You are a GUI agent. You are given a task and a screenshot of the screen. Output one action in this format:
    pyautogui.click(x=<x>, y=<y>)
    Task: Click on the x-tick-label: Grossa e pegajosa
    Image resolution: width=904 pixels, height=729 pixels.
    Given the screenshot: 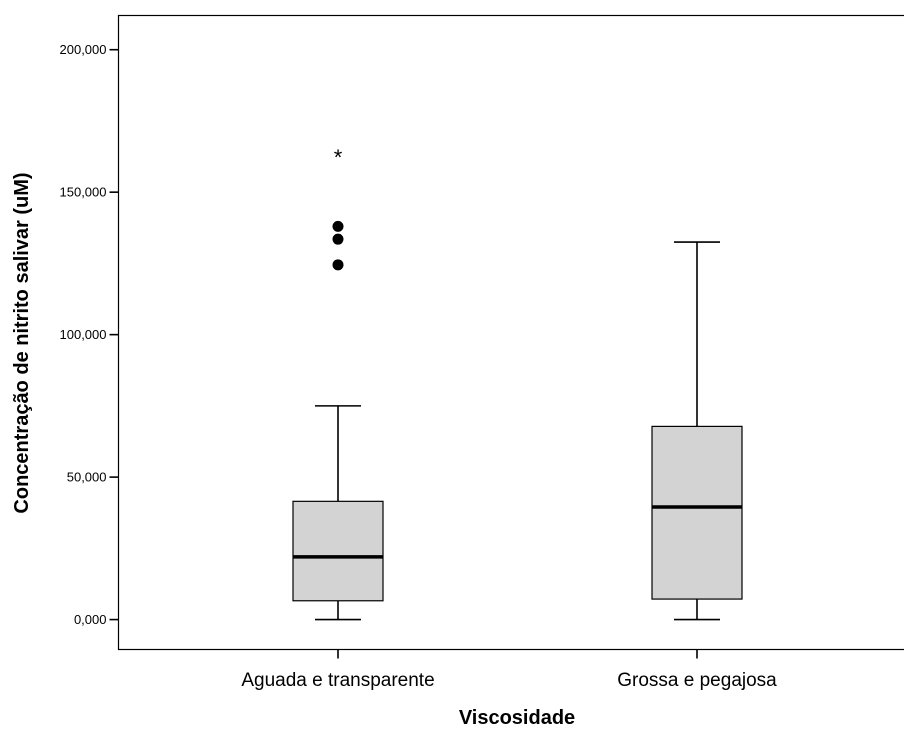 What is the action you would take?
    pyautogui.click(x=697, y=680)
    